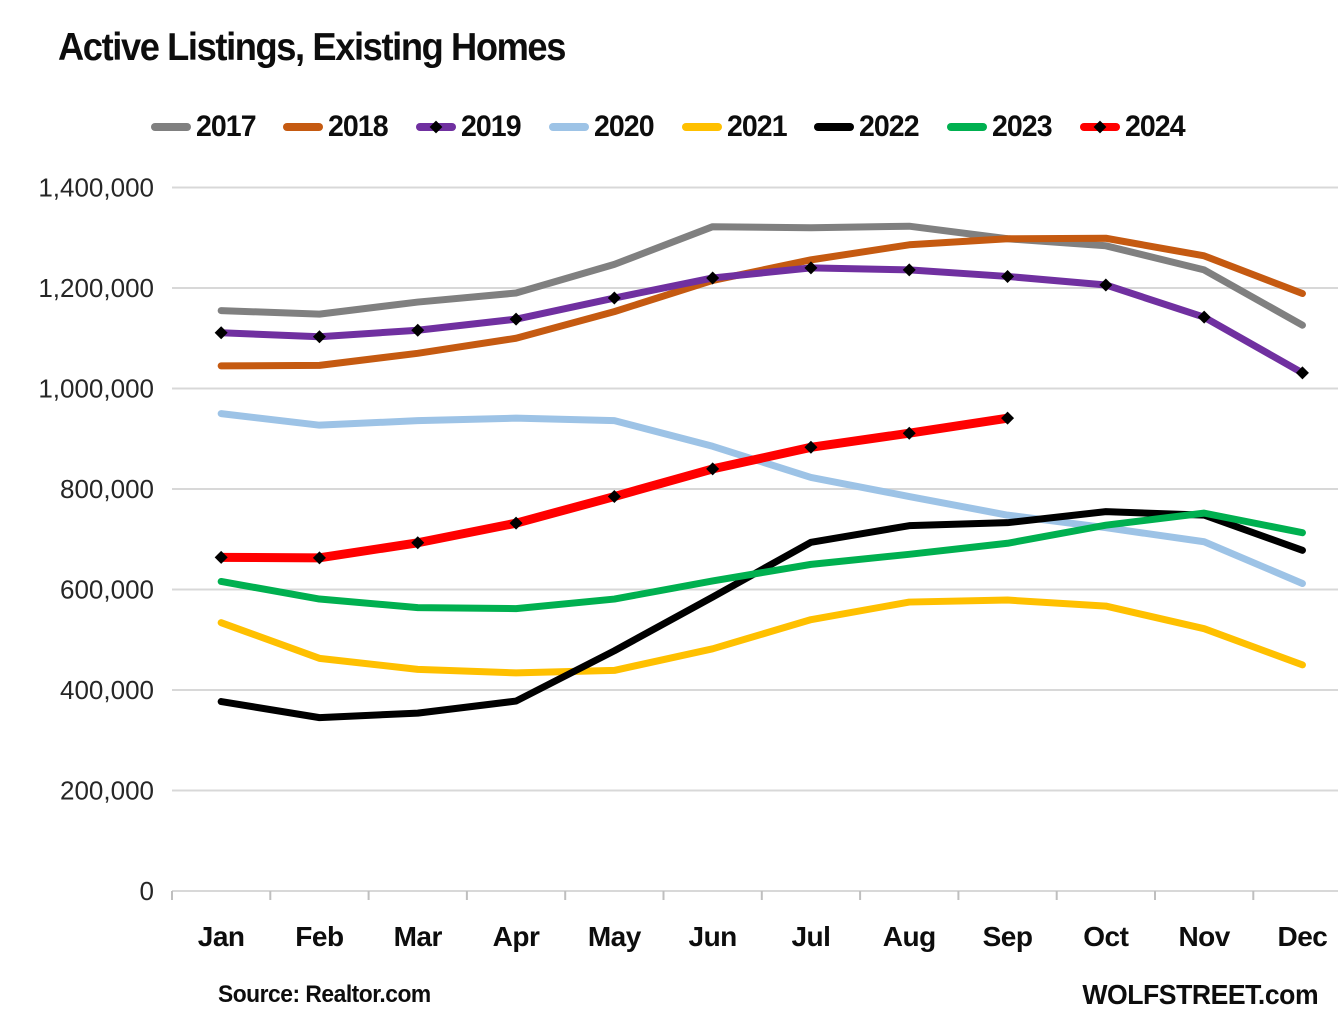  I want to click on legend-item-2020: 2020, so click(602, 127).